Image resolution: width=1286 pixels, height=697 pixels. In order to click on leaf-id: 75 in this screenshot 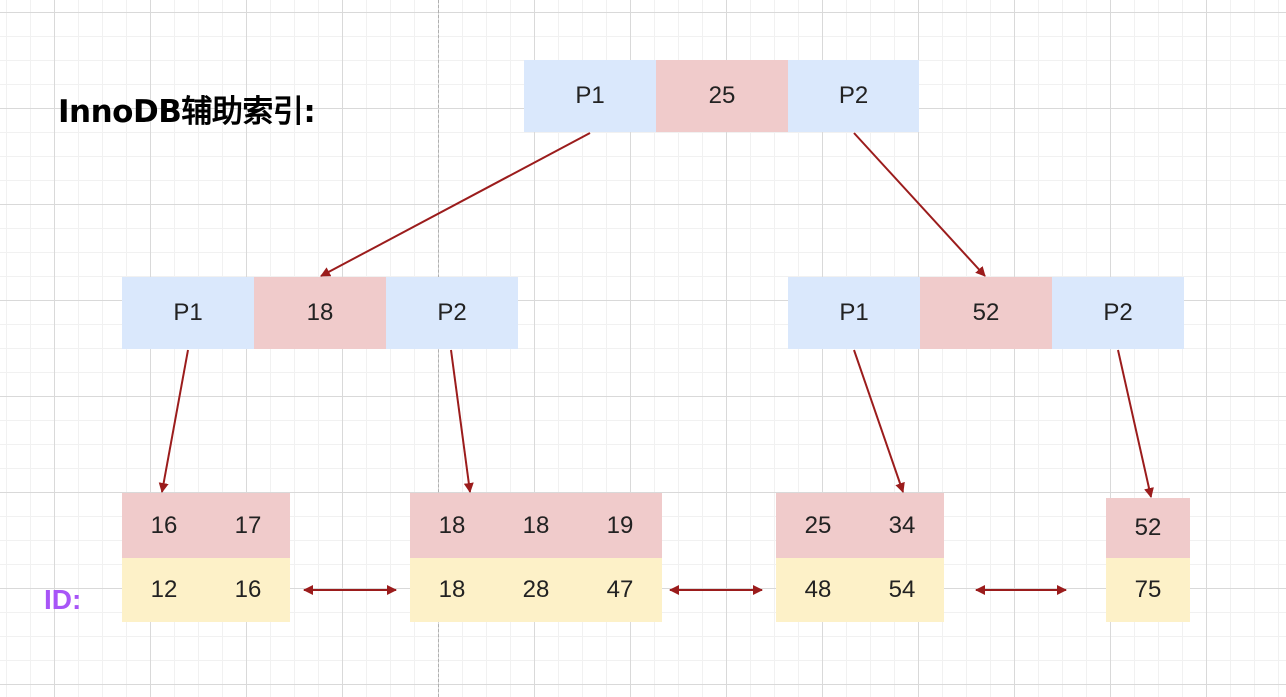, I will do `click(1148, 590)`.